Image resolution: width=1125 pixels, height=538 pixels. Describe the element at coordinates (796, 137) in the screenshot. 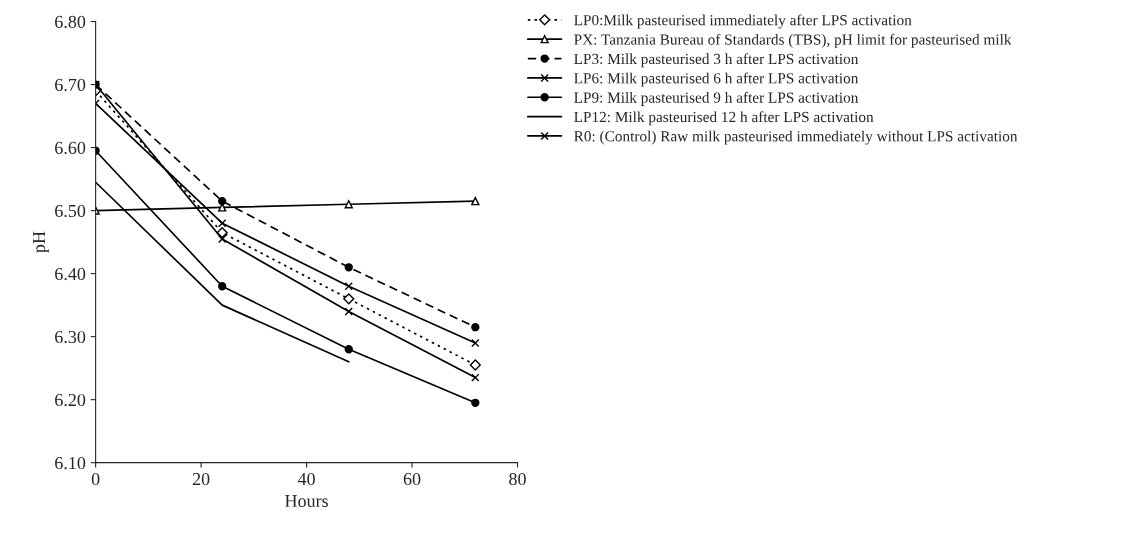

I see `legend-label: R0: (Control) Raw milk pasteurised immediately without LPS activation` at that location.